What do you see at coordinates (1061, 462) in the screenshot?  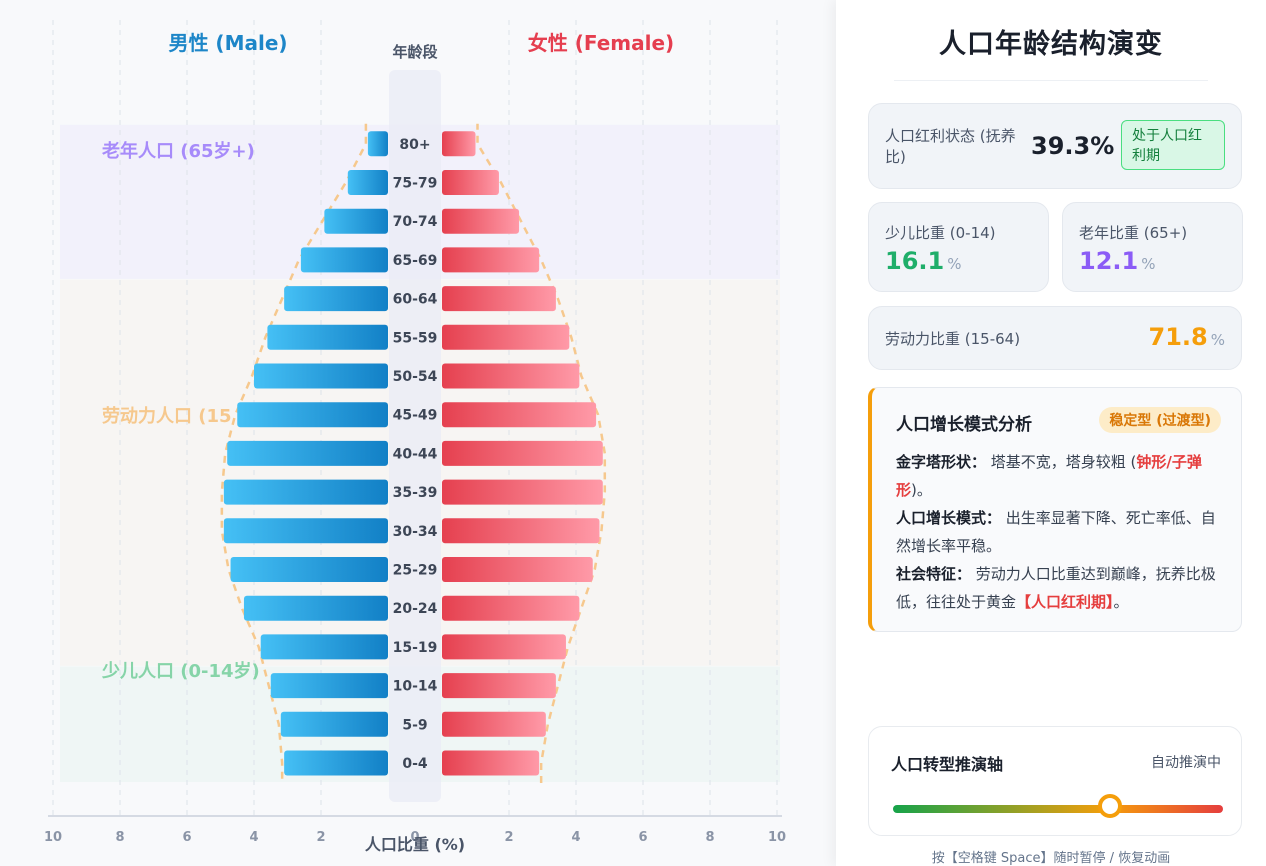 I see `shape-text: 塔基不宽，塔身较粗 (` at bounding box center [1061, 462].